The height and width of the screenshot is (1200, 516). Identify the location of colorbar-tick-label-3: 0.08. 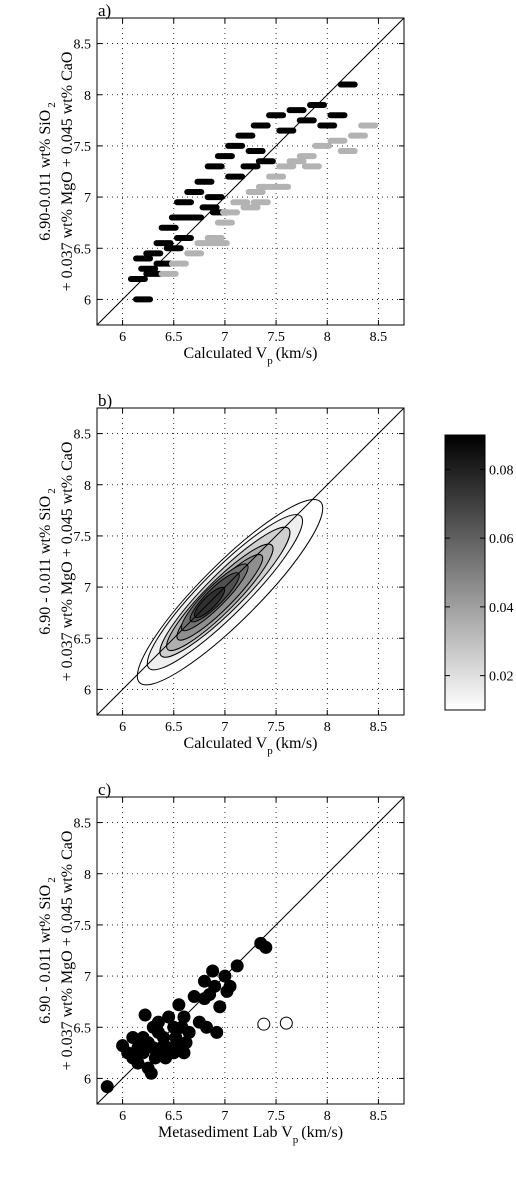
(501, 470).